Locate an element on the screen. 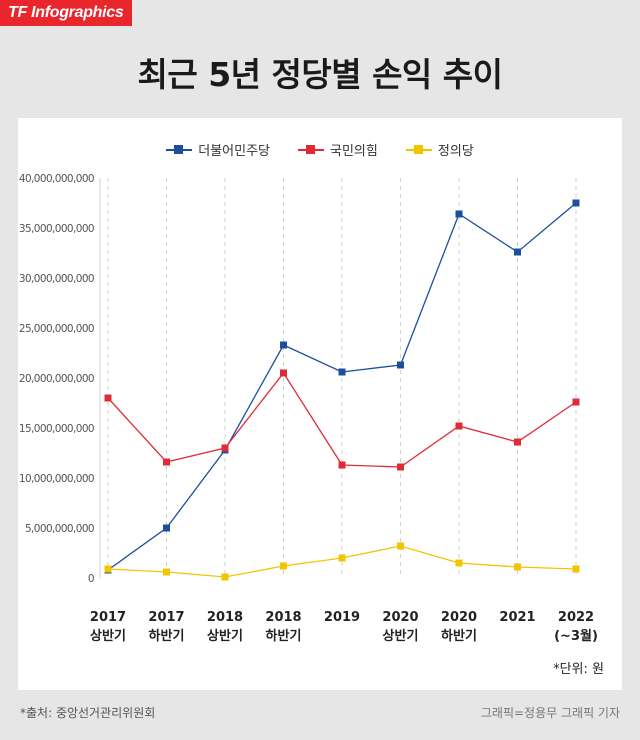 This screenshot has width=640, height=740. chart-legend: 더불어민주당 국민의힘 정의당 is located at coordinates (320, 149).